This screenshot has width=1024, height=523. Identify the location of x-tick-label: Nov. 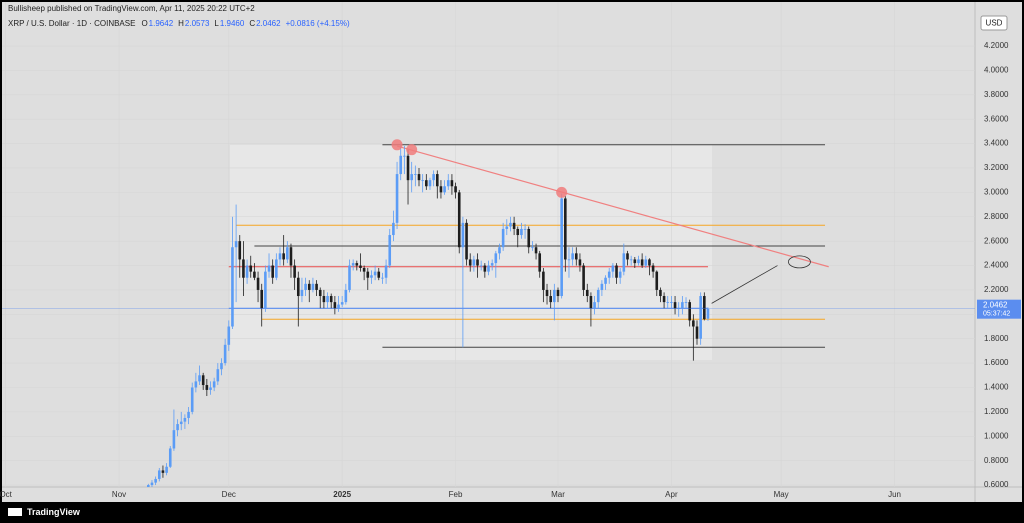
(119, 494).